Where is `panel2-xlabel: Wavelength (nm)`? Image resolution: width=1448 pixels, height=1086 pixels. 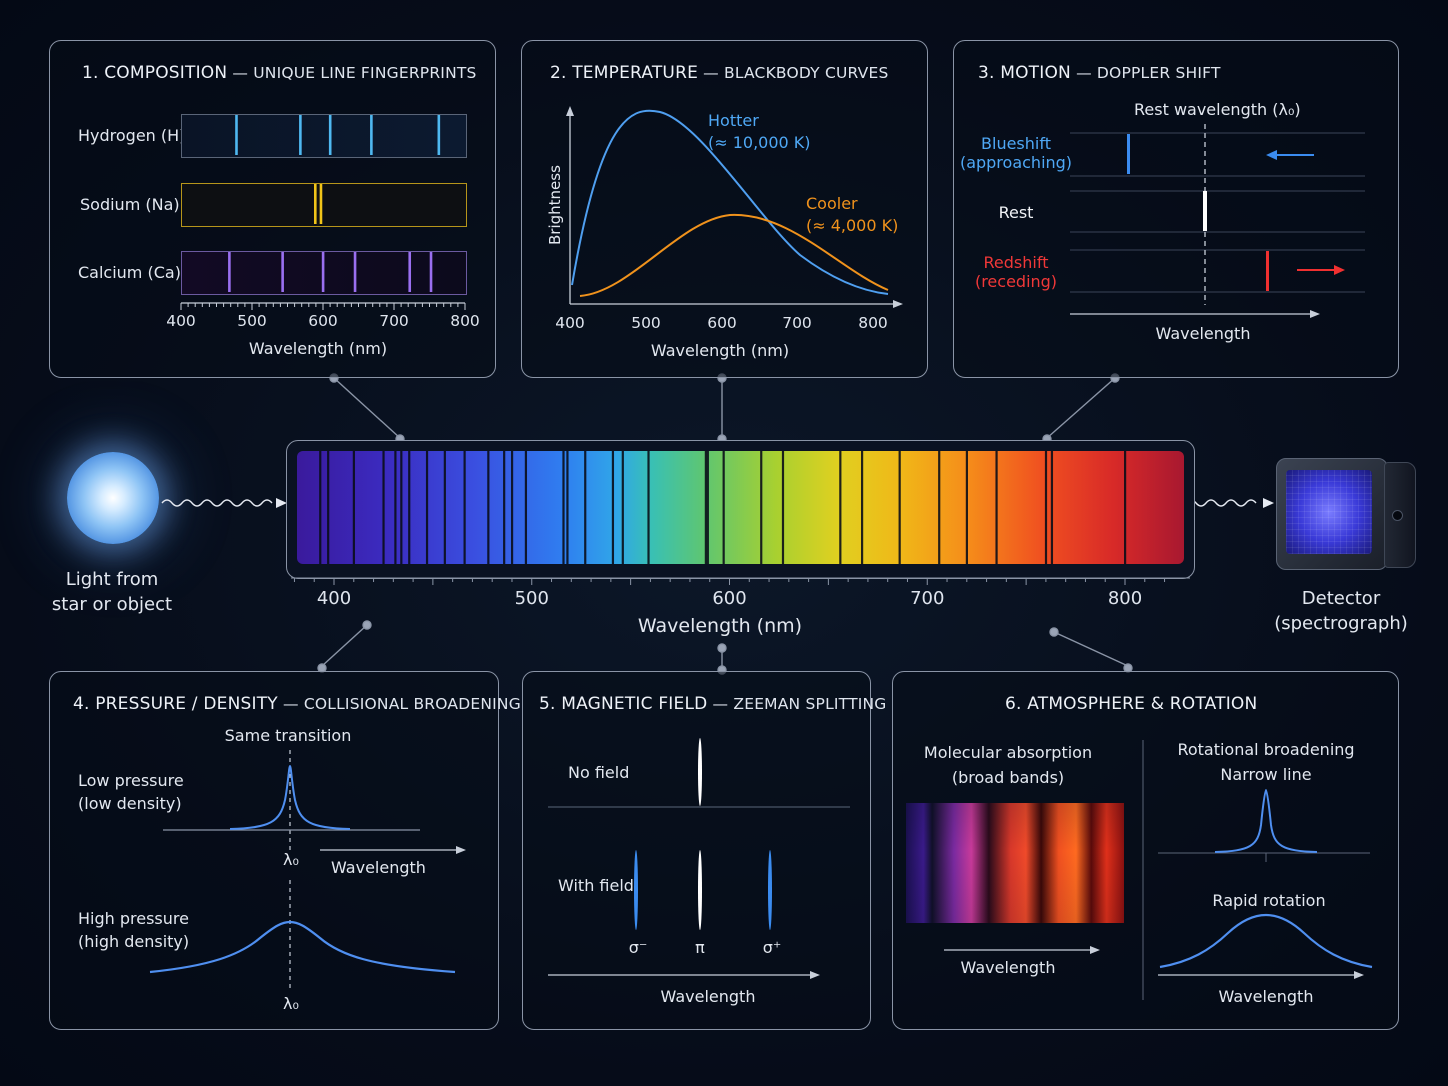
panel2-xlabel: Wavelength (nm) is located at coordinates (720, 350).